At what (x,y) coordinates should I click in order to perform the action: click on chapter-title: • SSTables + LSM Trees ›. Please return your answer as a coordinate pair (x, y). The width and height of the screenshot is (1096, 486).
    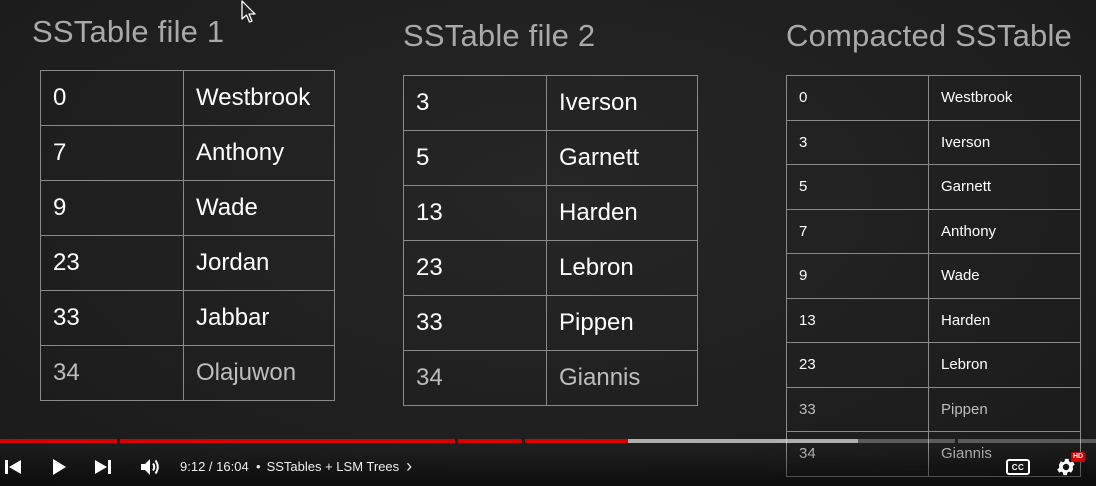
    Looking at the image, I should click on (334, 466).